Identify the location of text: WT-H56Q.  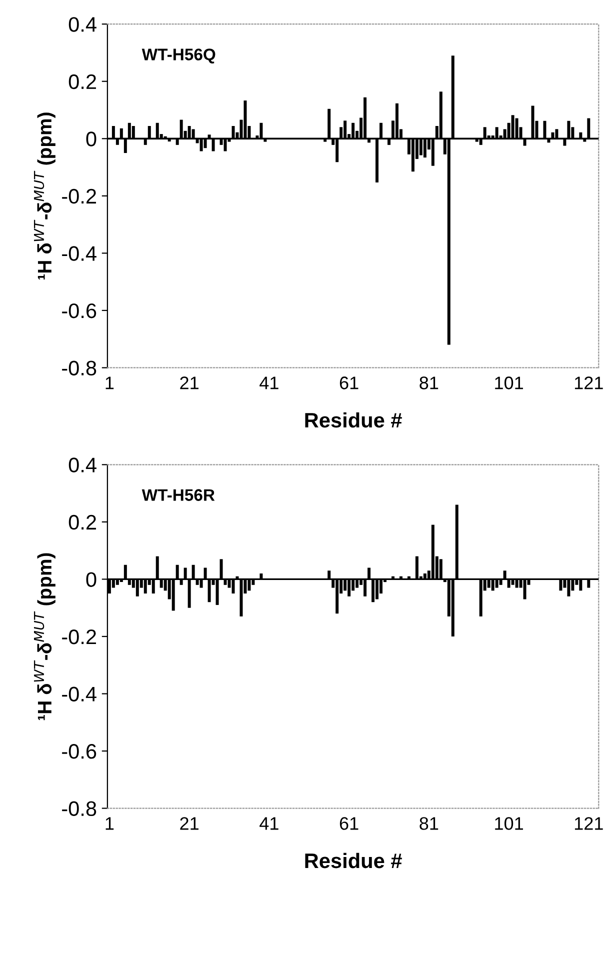
(179, 56).